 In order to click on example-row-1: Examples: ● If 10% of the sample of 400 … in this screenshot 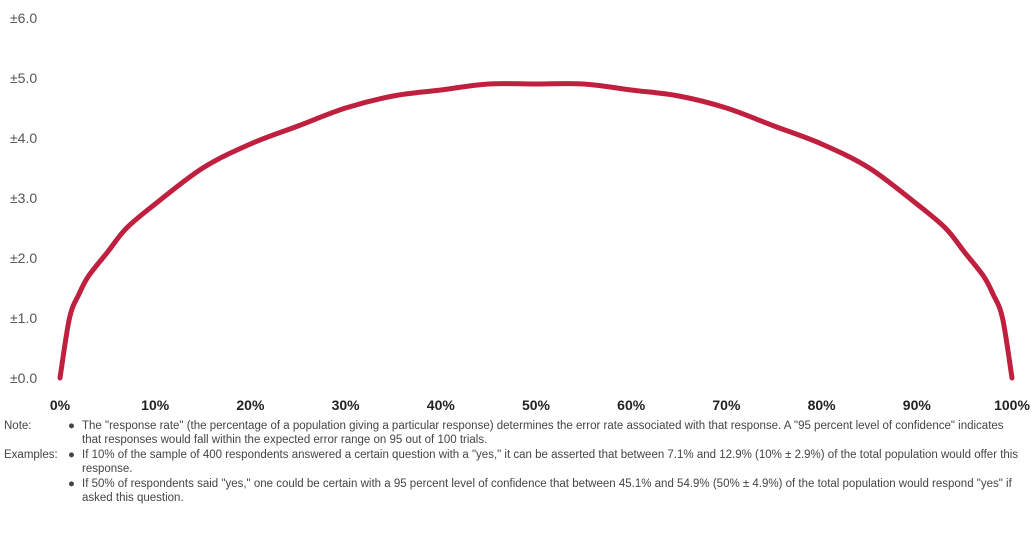, I will do `click(514, 462)`.